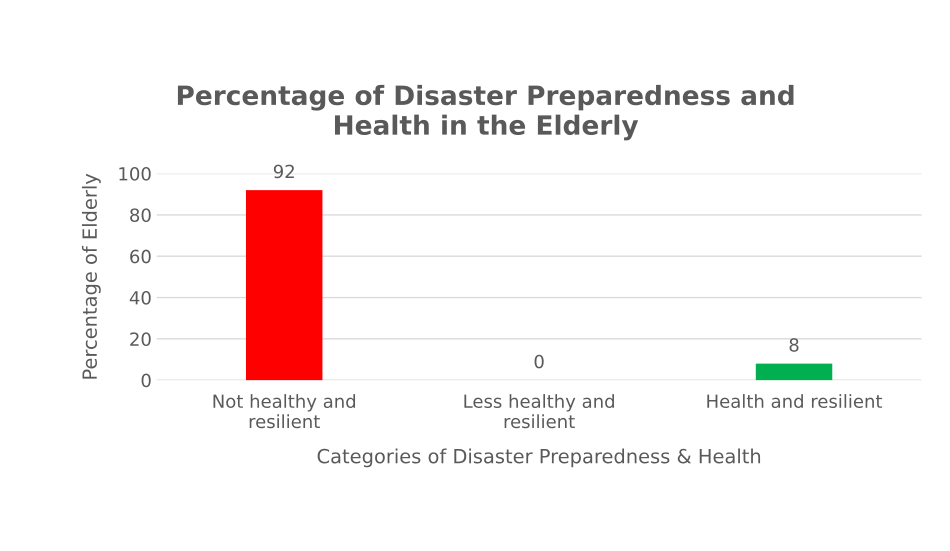  Describe the element at coordinates (91, 276) in the screenshot. I see `y-axis-title: Percentage of Elderly` at that location.